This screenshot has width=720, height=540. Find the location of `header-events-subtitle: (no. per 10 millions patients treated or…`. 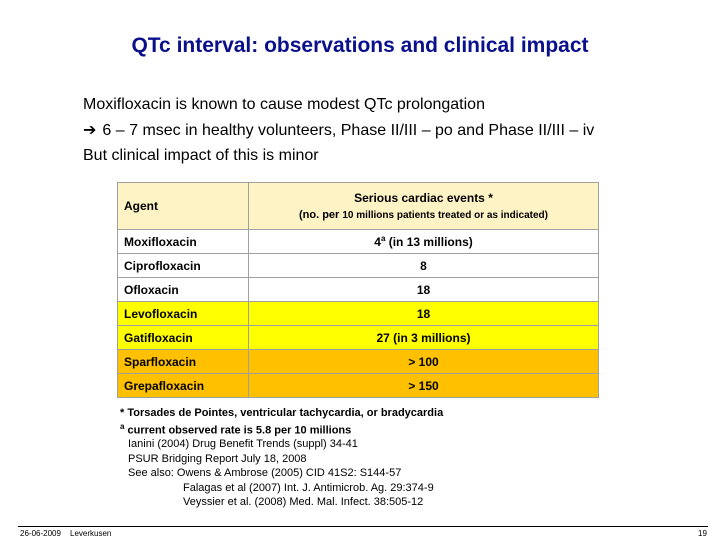

header-events-subtitle: (no. per 10 millions patients treated or… is located at coordinates (423, 215).